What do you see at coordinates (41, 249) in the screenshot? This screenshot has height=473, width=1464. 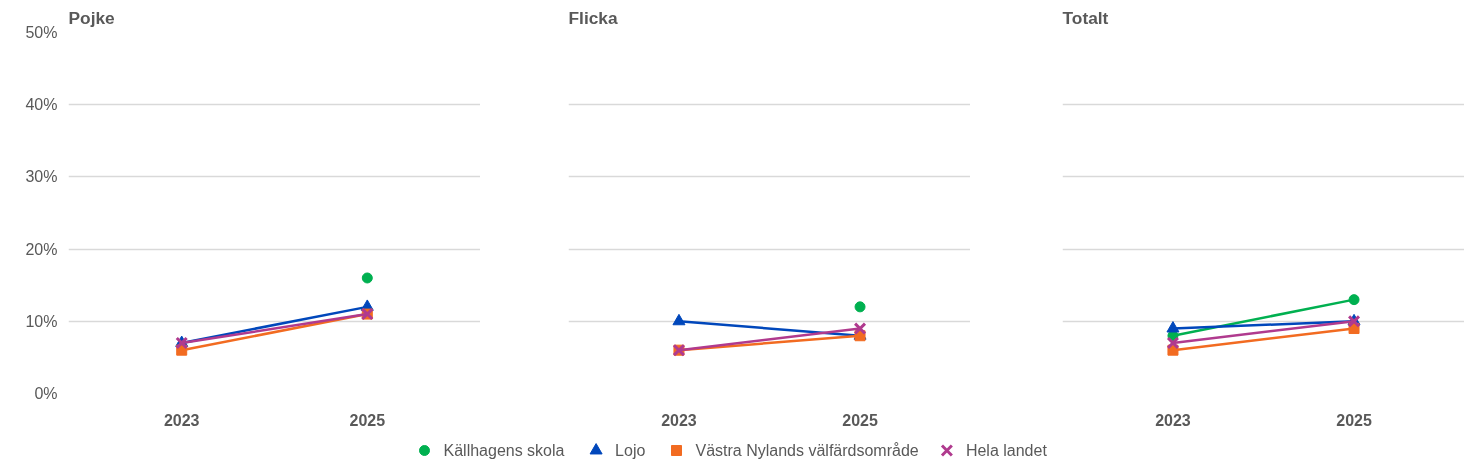 I see `y-tick-label: 20%` at bounding box center [41, 249].